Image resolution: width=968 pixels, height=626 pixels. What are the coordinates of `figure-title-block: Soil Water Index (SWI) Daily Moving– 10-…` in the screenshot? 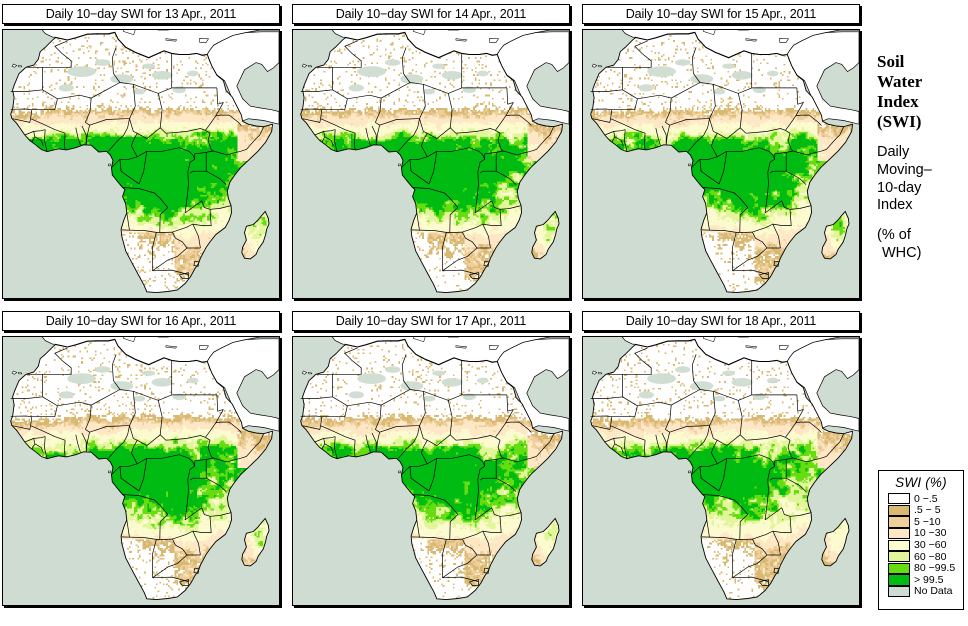 It's located at (922, 157).